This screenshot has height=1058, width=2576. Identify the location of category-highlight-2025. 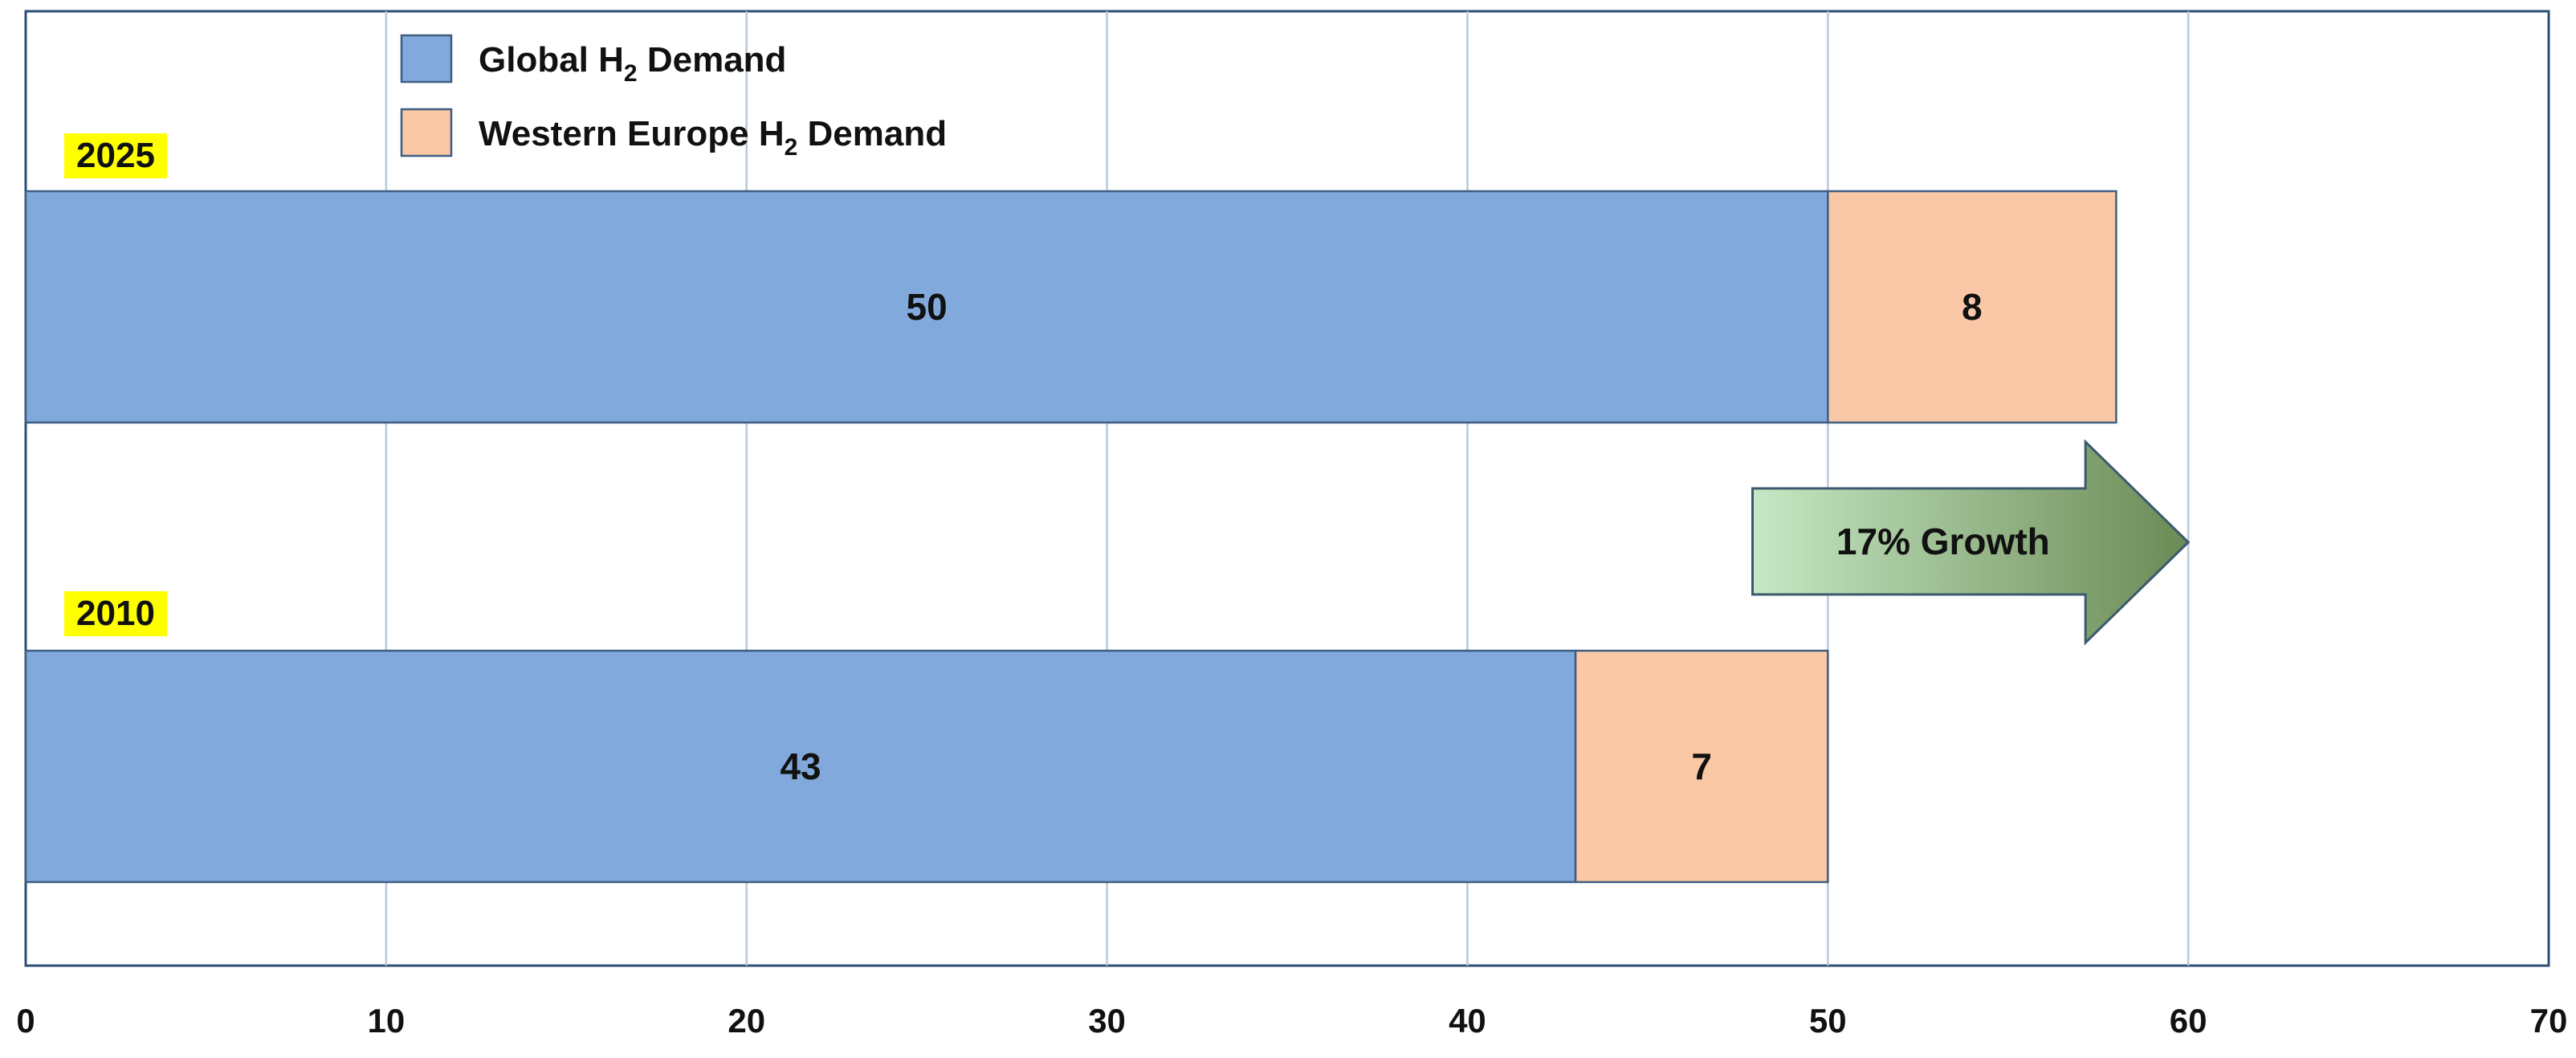
(115, 155).